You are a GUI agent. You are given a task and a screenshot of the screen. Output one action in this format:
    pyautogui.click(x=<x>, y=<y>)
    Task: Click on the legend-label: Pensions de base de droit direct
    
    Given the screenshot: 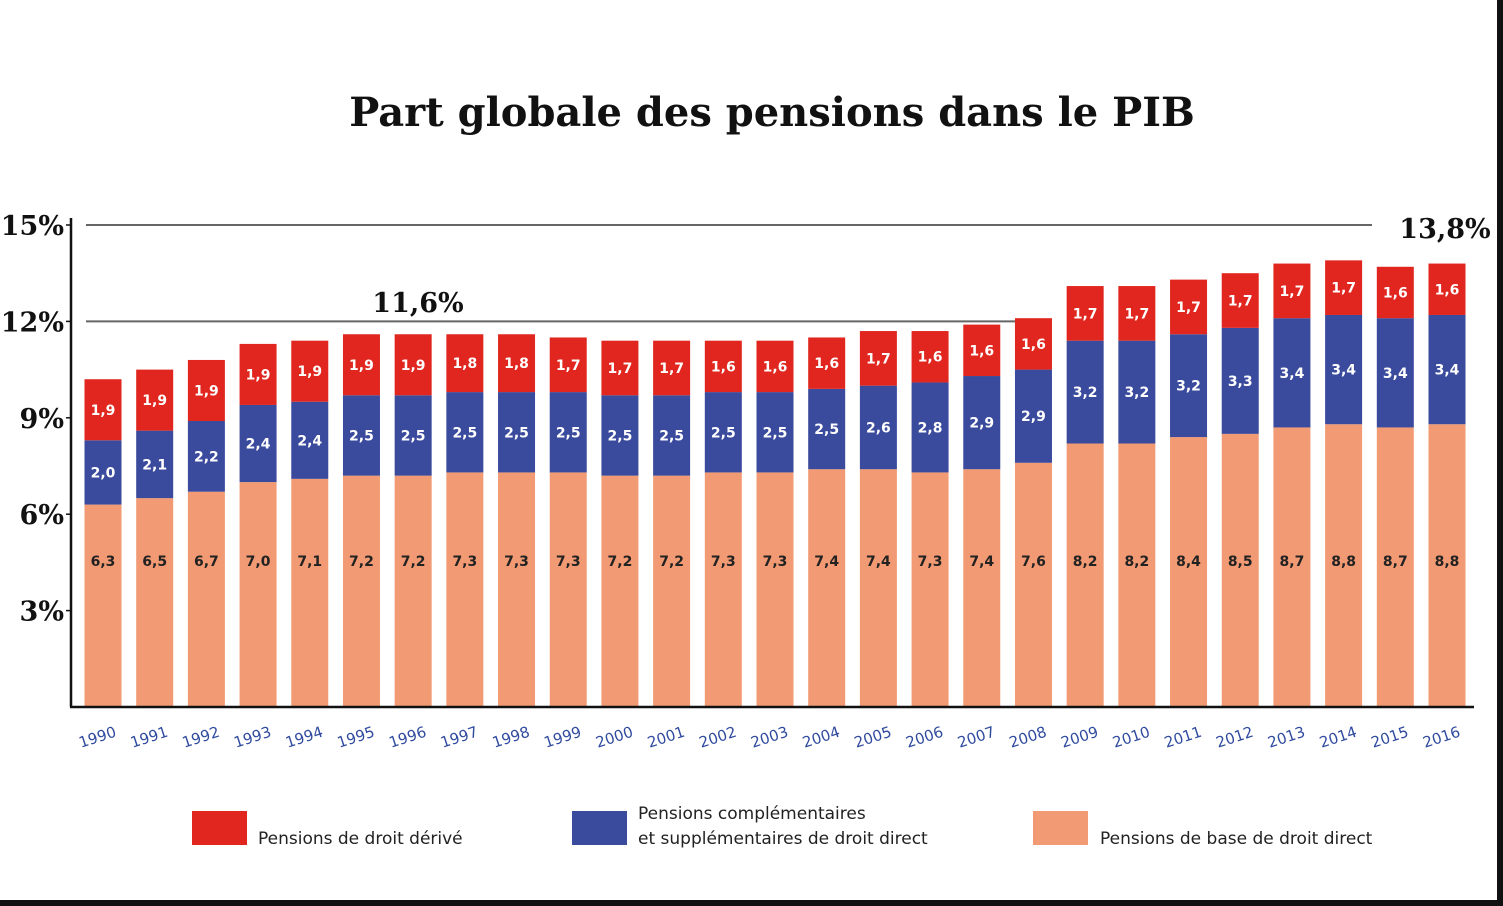 What is the action you would take?
    pyautogui.click(x=1236, y=839)
    